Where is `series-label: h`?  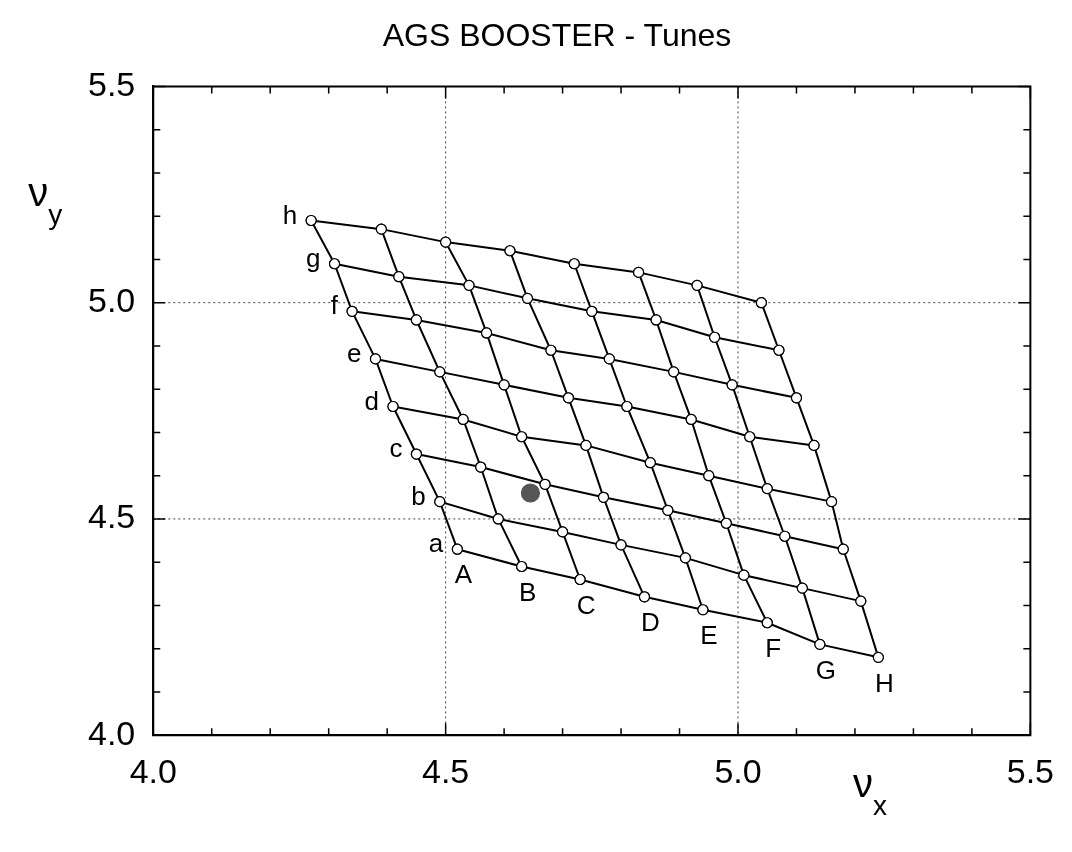
series-label: h is located at coordinates (290, 214).